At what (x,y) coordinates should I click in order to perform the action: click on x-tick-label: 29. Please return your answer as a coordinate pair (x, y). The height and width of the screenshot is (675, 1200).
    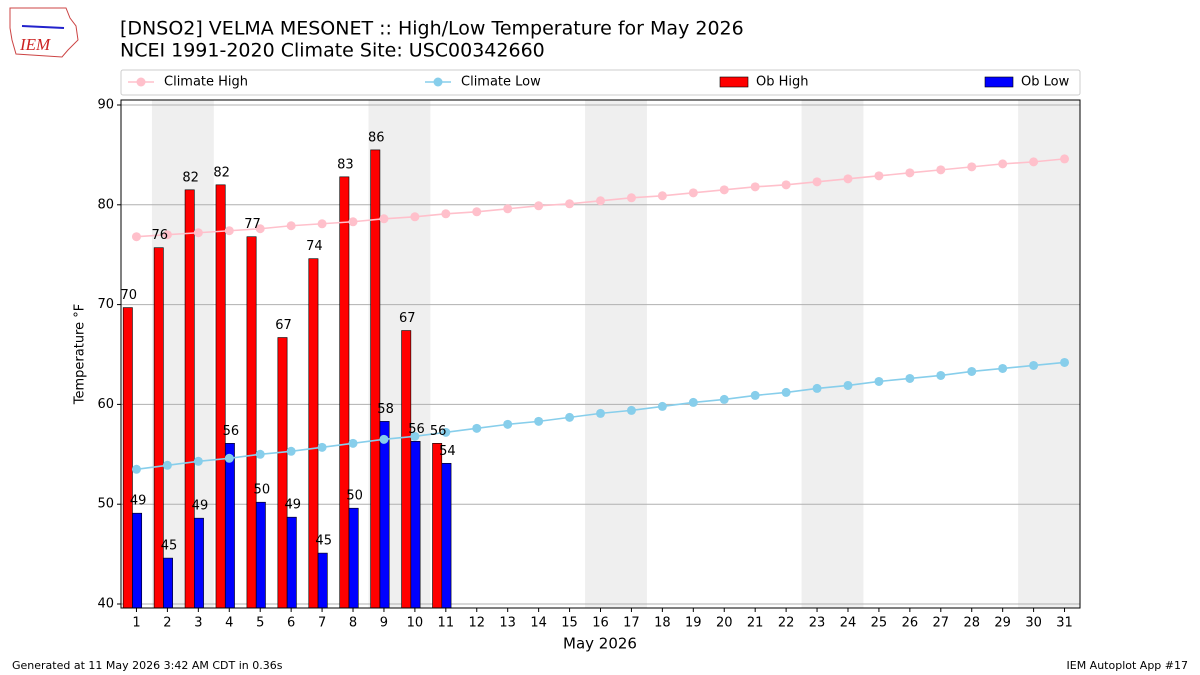
    Looking at the image, I should click on (1002, 623).